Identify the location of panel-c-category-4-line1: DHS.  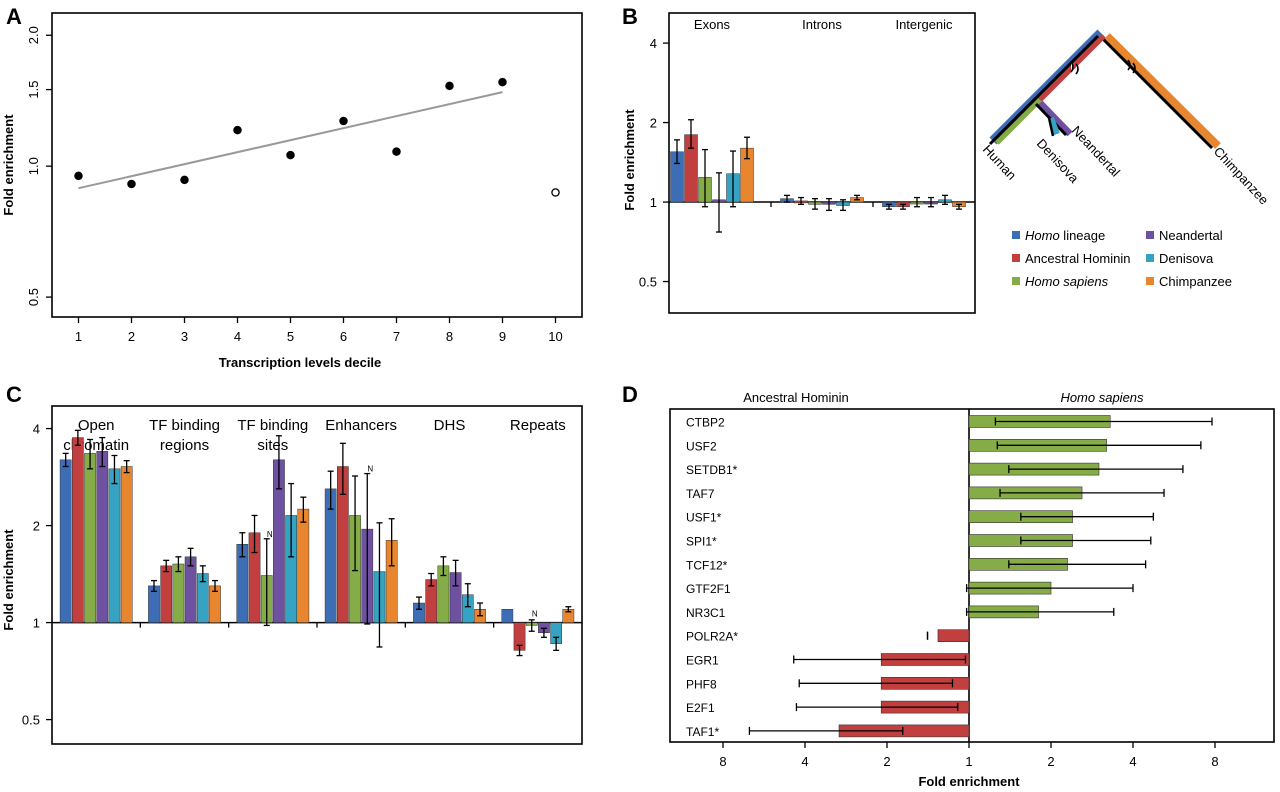
(450, 425).